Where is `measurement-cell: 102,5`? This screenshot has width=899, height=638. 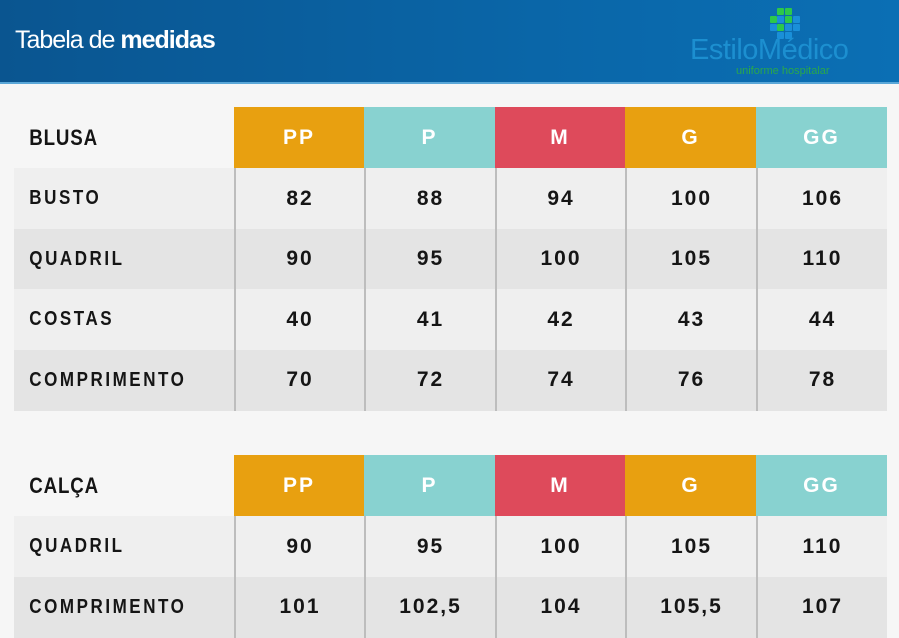
measurement-cell: 102,5 is located at coordinates (429, 607).